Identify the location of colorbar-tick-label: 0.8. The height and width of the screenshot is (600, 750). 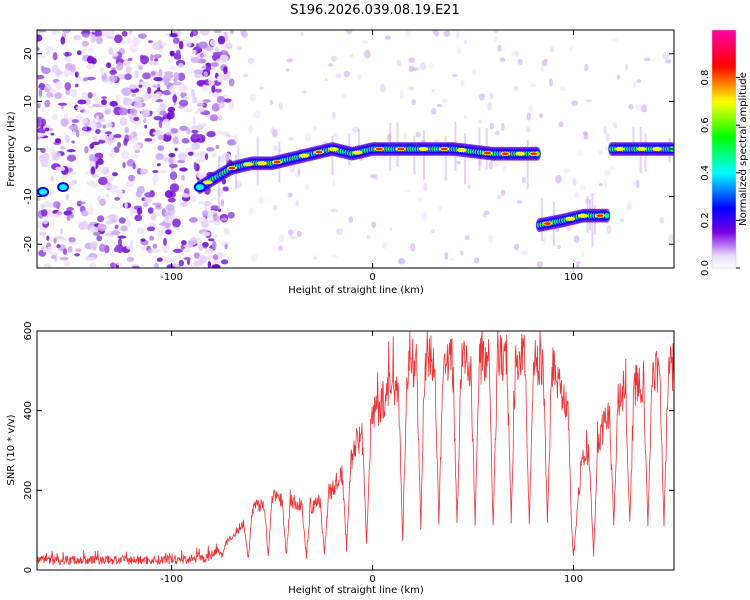
(705, 78).